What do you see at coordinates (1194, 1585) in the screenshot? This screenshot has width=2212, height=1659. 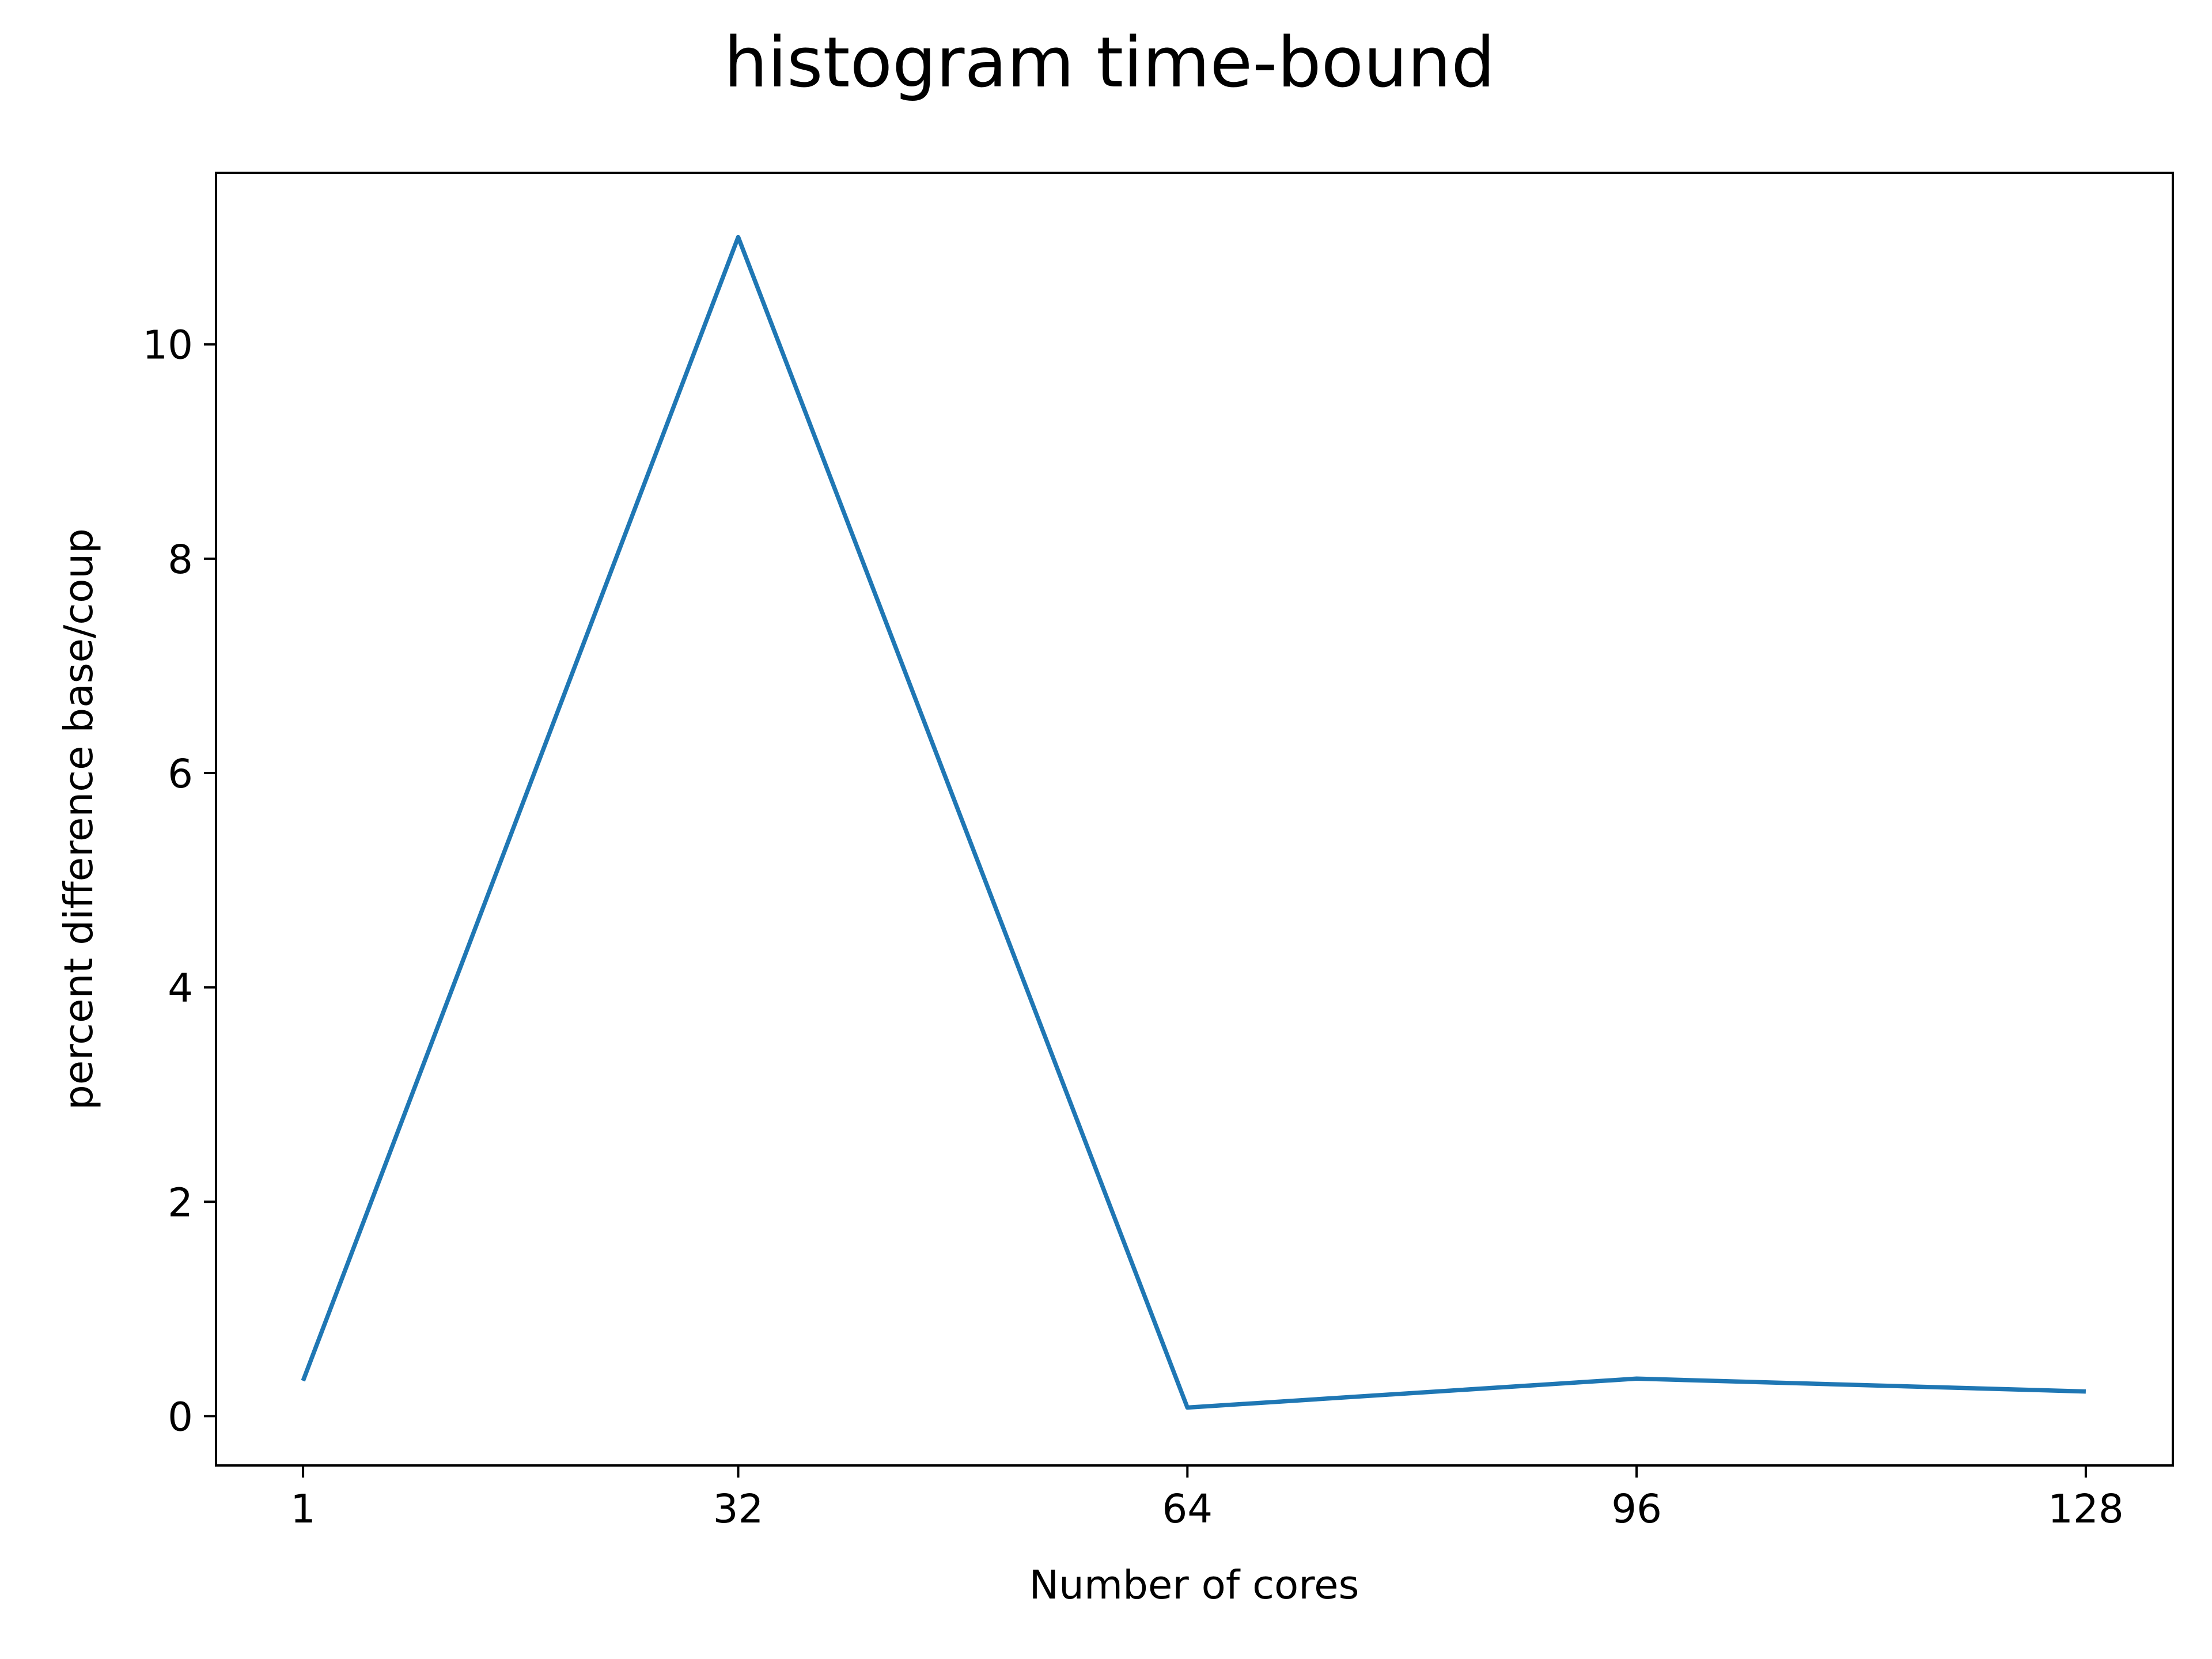 I see `x-axis-label: Number of cores` at bounding box center [1194, 1585].